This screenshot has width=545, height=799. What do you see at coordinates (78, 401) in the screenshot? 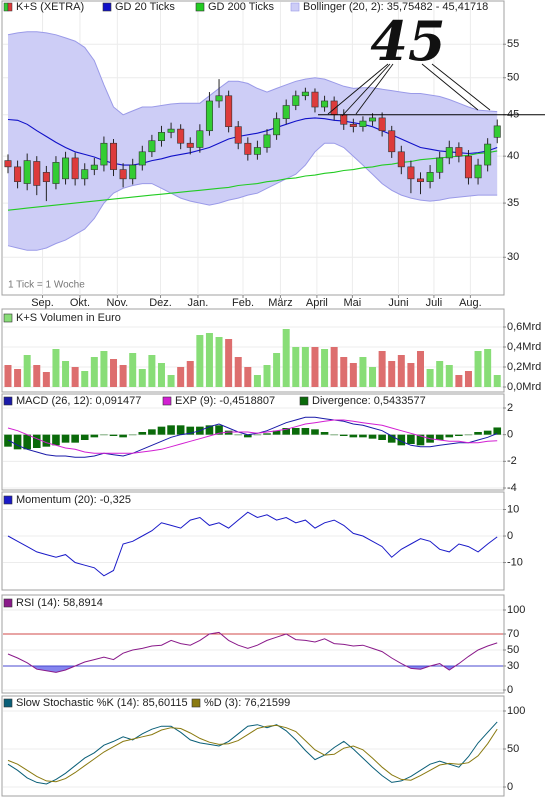
I see `legend-label: MACD (26, 12): 0,091477` at bounding box center [78, 401].